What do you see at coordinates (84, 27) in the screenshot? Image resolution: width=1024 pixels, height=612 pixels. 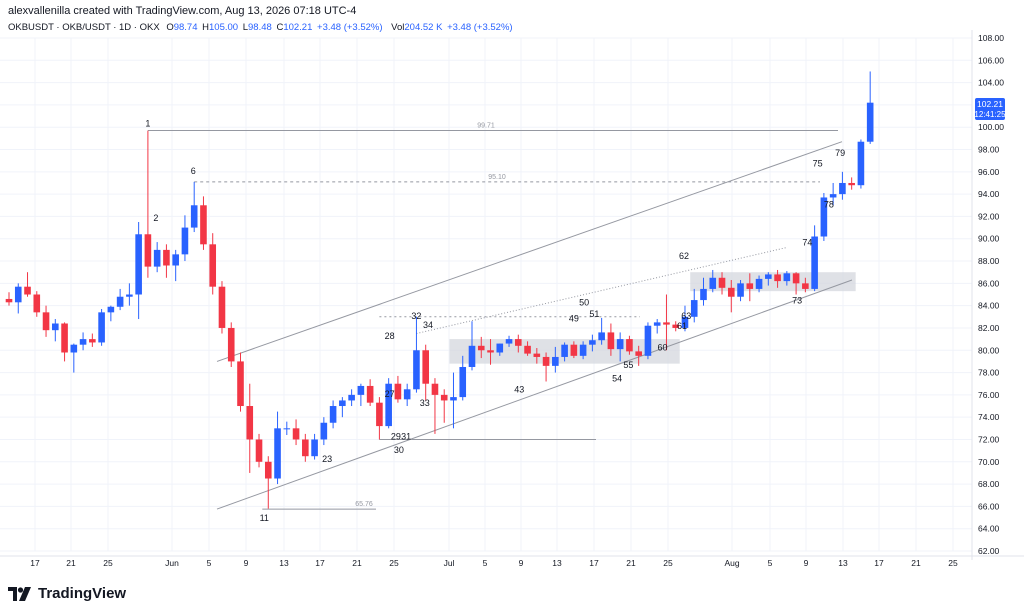 I see `symbol-name: OKBUSDT · OKB/USDT · 1D · OKX` at bounding box center [84, 27].